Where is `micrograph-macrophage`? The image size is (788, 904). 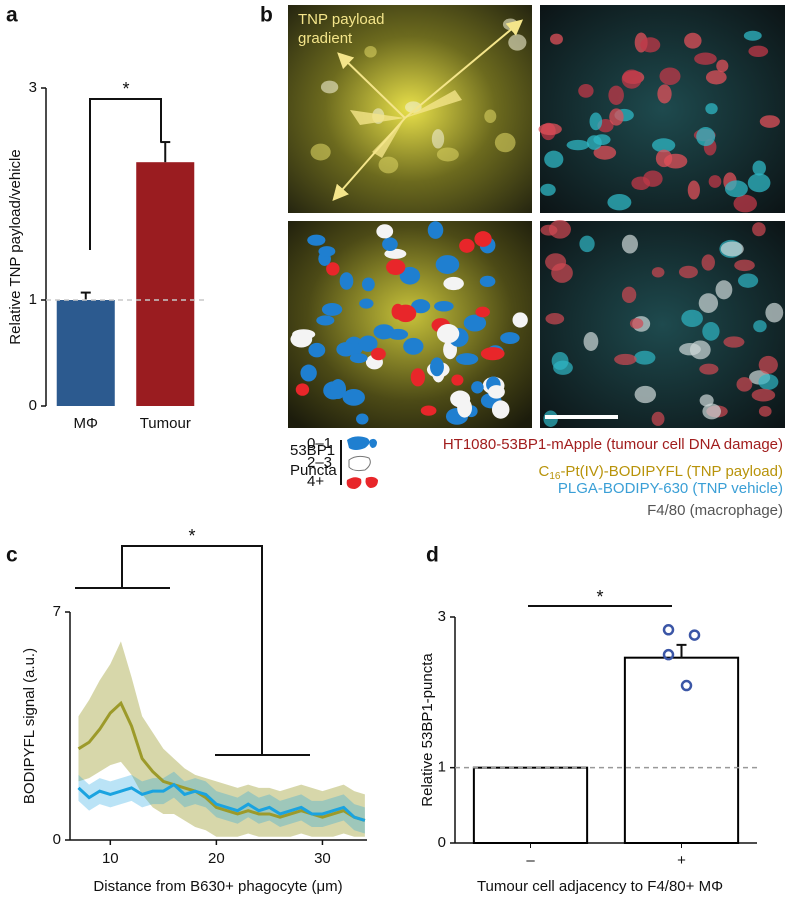 micrograph-macrophage is located at coordinates (662, 324).